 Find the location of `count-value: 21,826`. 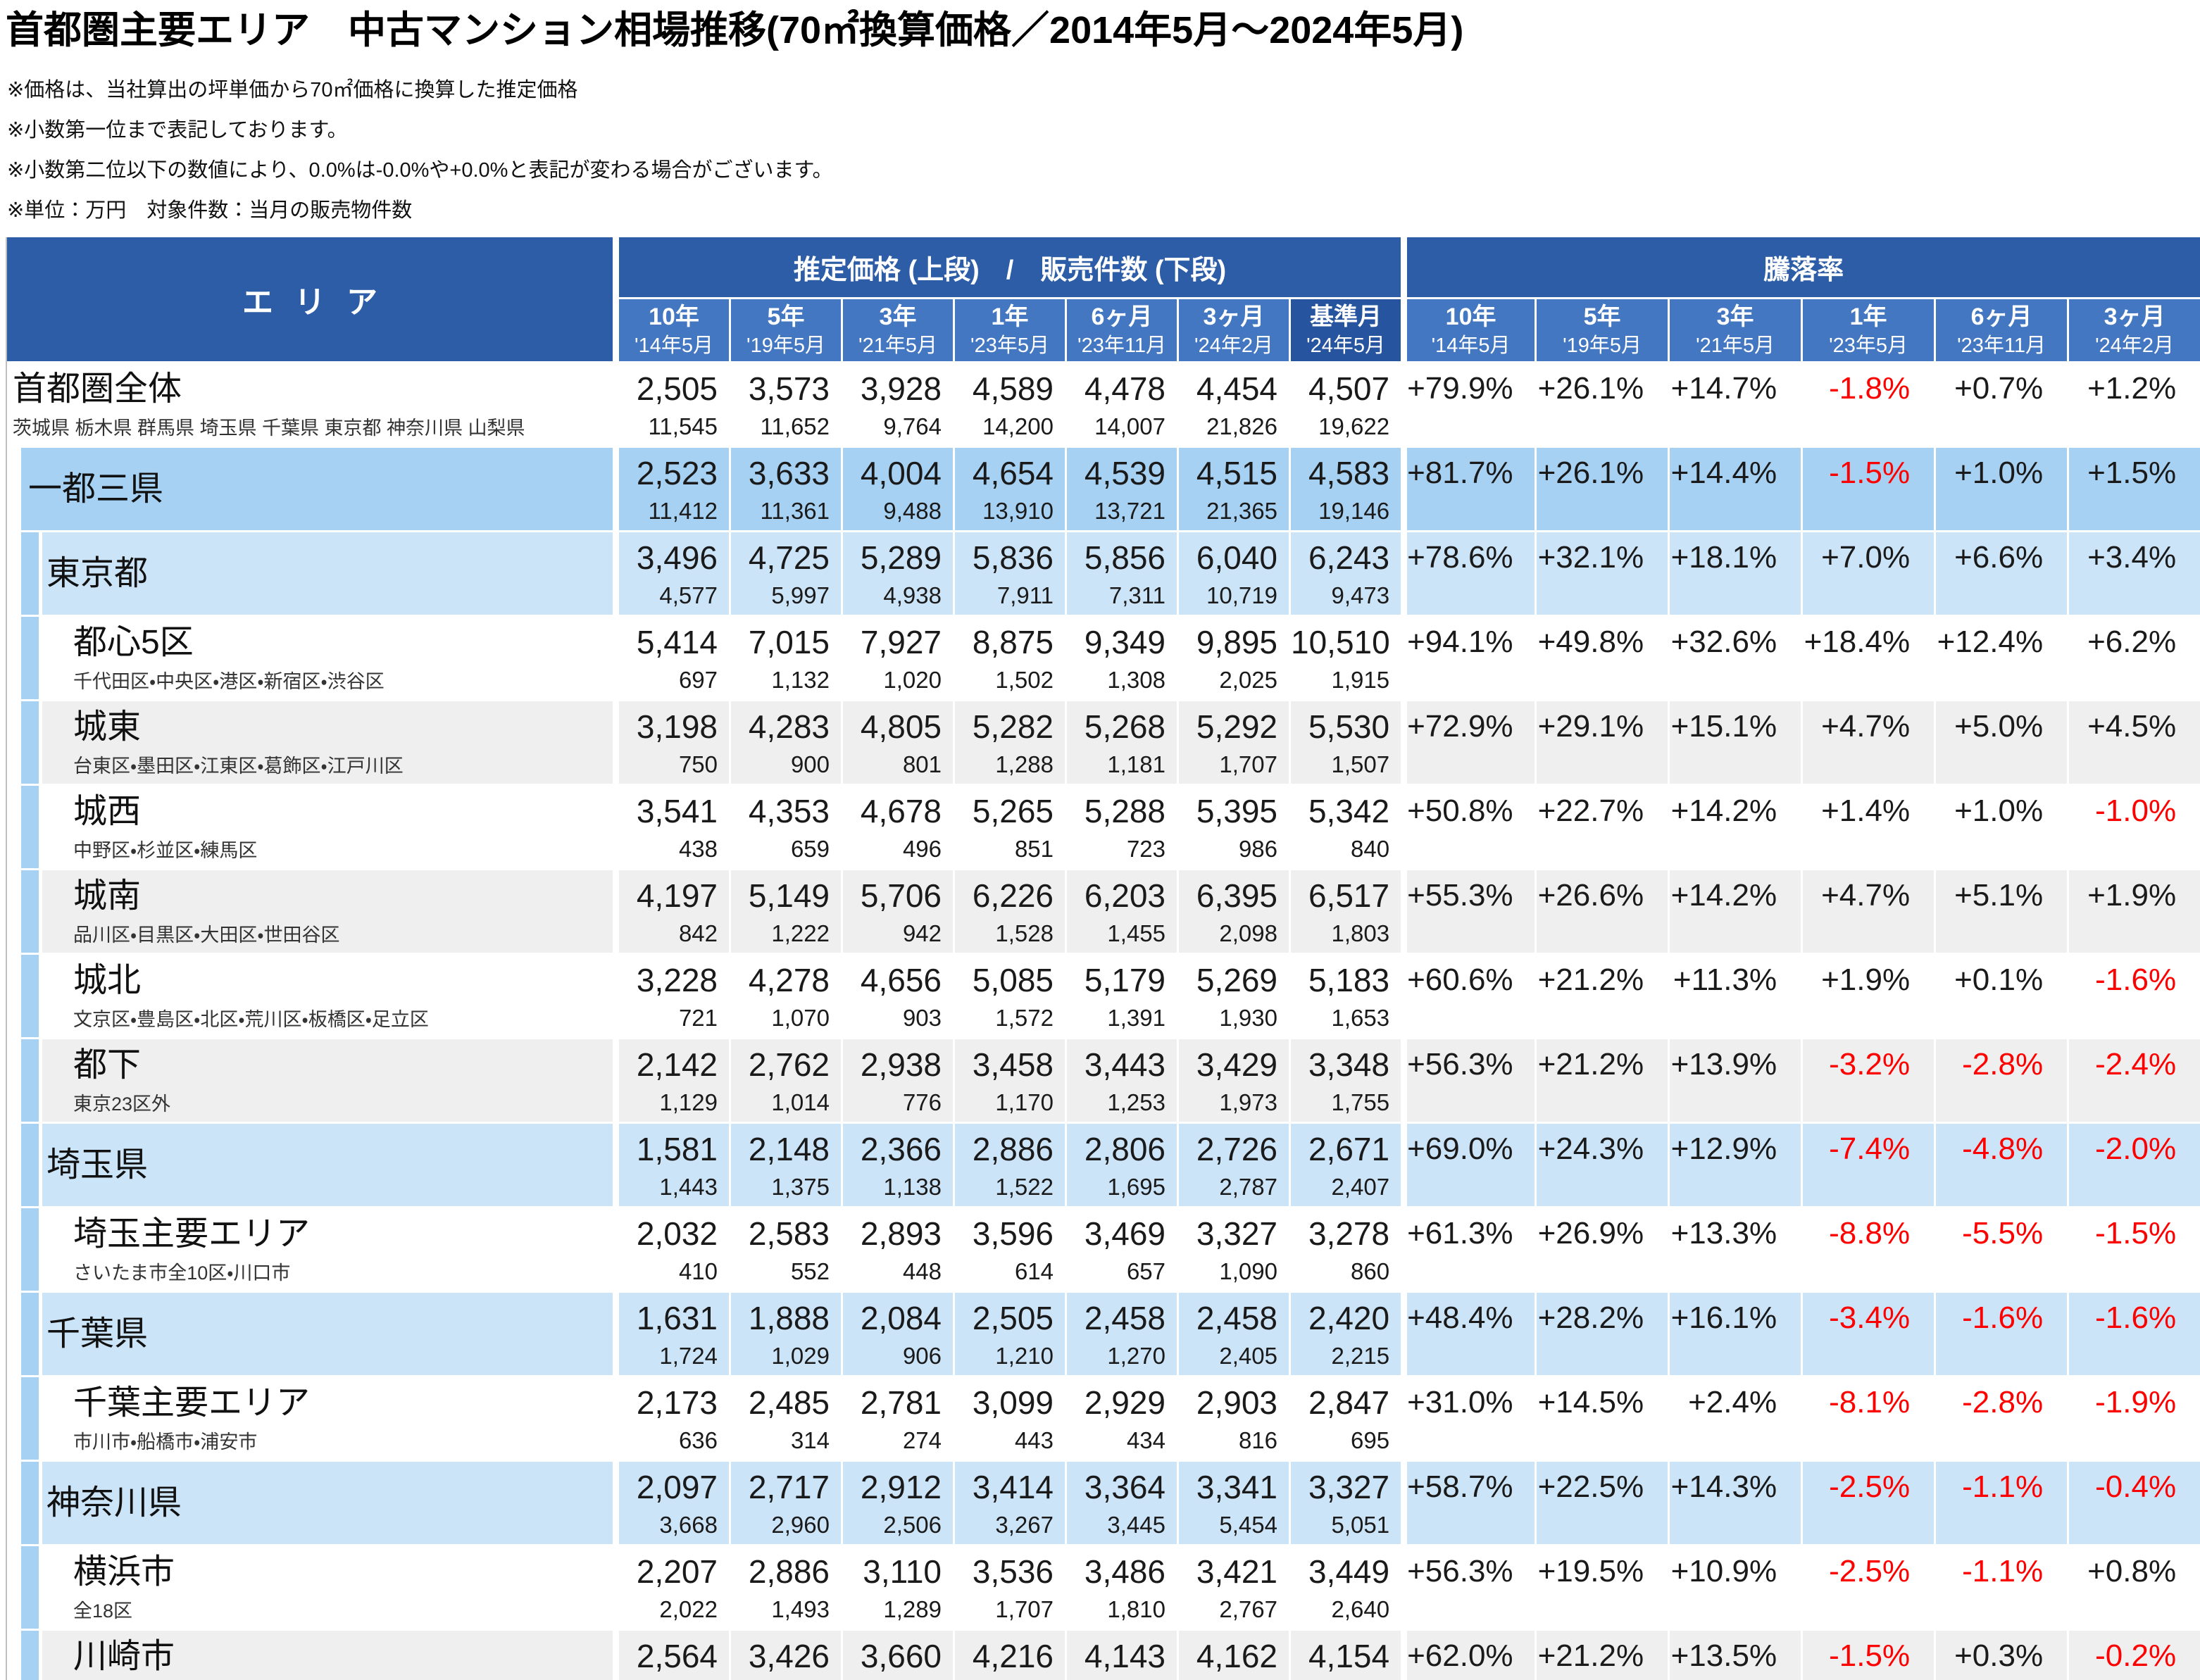

count-value: 21,826 is located at coordinates (1241, 426).